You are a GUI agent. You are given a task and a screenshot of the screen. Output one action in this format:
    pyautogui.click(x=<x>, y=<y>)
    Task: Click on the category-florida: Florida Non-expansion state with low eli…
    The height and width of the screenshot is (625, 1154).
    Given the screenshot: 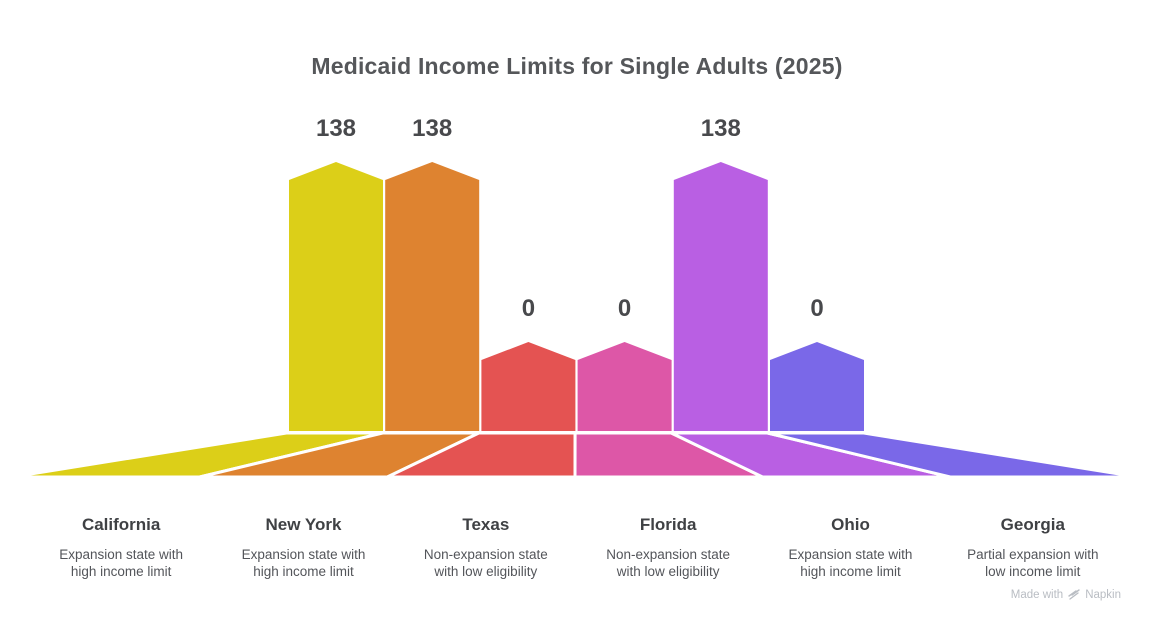 What is the action you would take?
    pyautogui.click(x=668, y=547)
    